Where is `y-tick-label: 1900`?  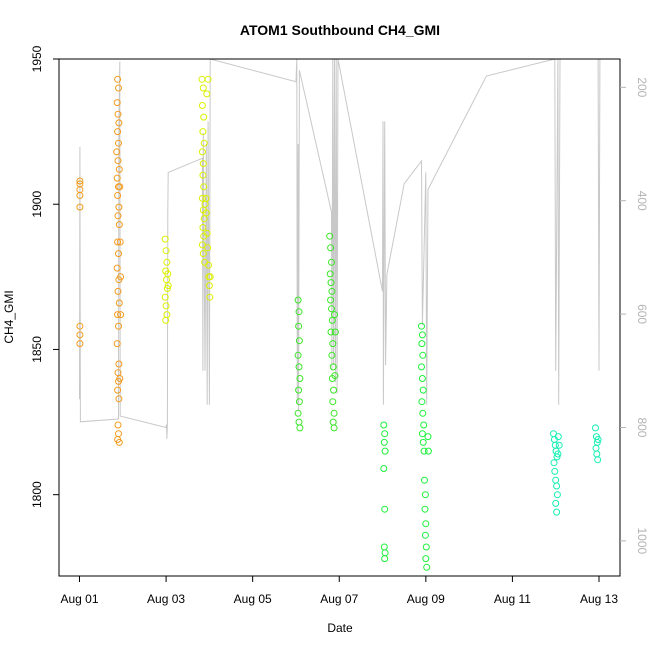 y-tick-label: 1900 is located at coordinates (37, 204).